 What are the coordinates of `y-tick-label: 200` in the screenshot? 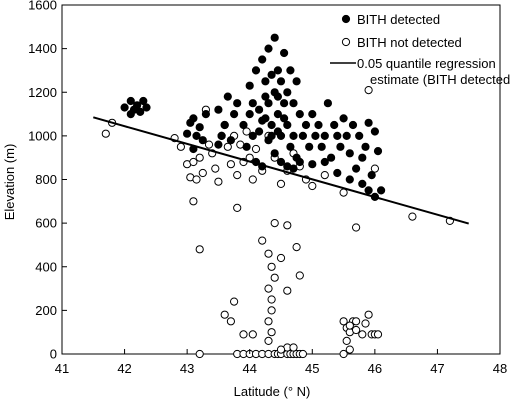 It's located at (46, 310).